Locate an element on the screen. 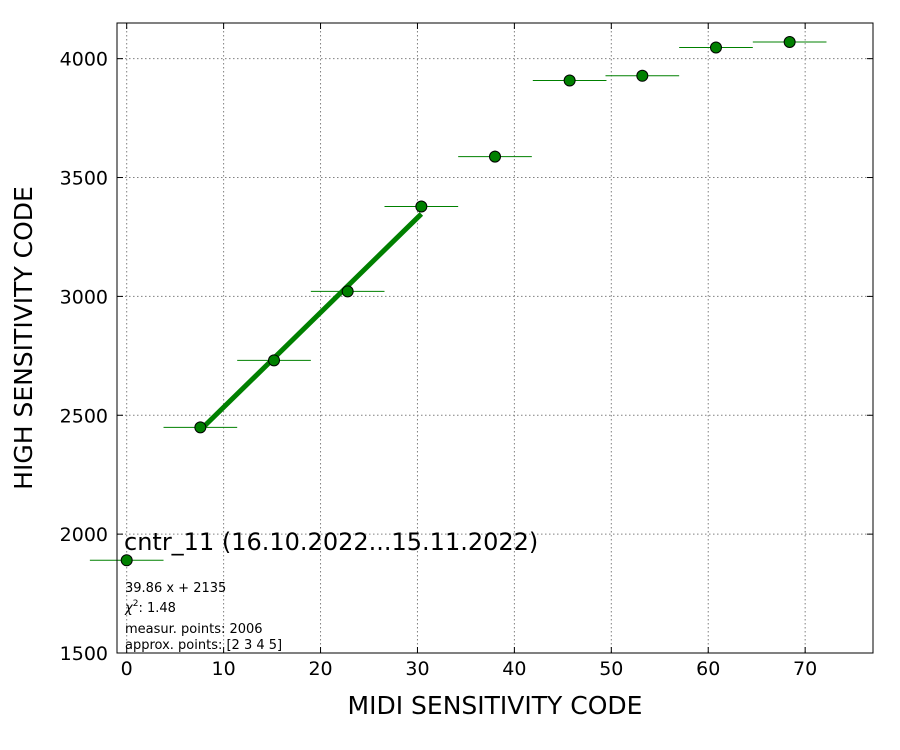 The height and width of the screenshot is (750, 900). y-tick-label: 2000 is located at coordinates (84, 535).